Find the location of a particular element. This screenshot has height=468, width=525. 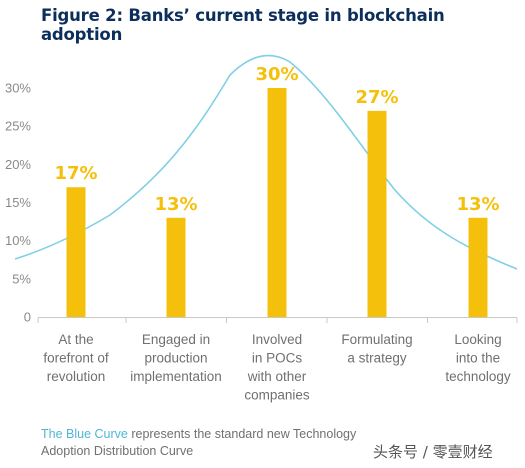

y-tick-label: 5% is located at coordinates (21, 278).